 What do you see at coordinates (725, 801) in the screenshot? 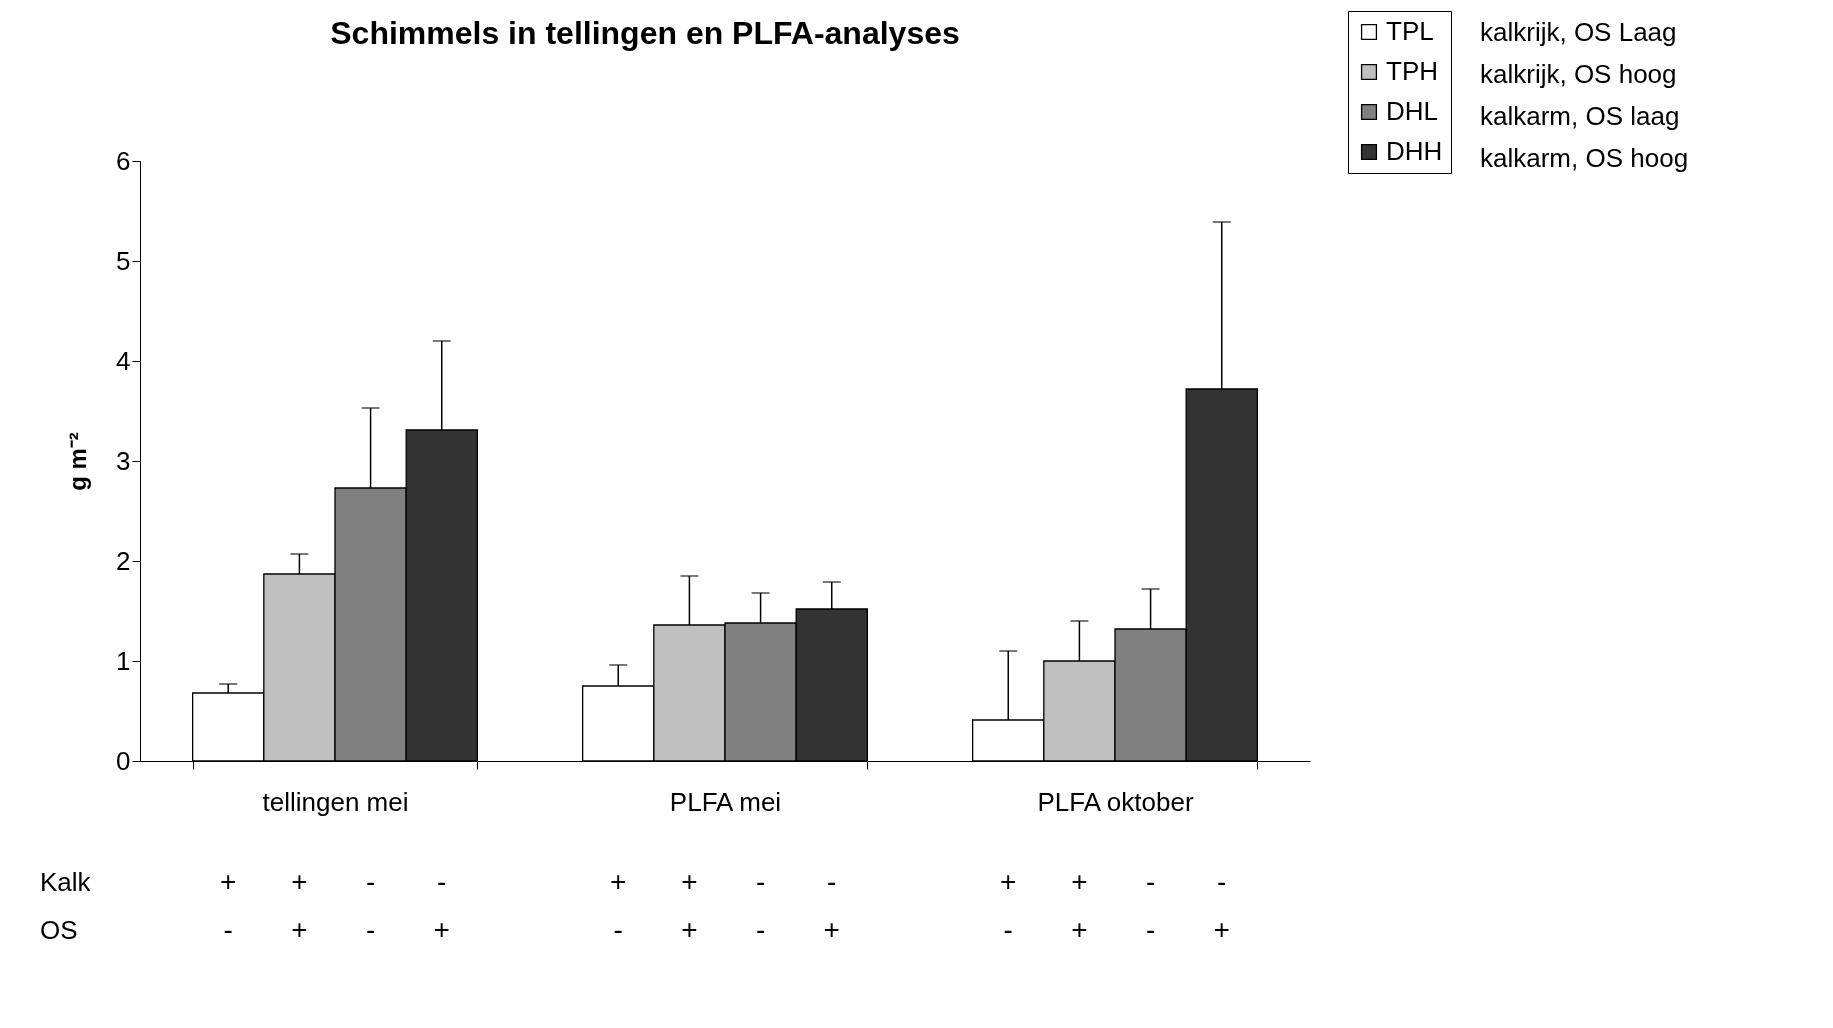
I see `x-tick-label: PLFA mei` at bounding box center [725, 801].